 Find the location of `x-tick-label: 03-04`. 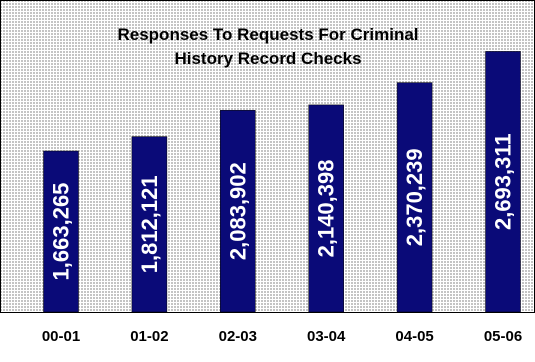

x-tick-label: 03-04 is located at coordinates (326, 336).